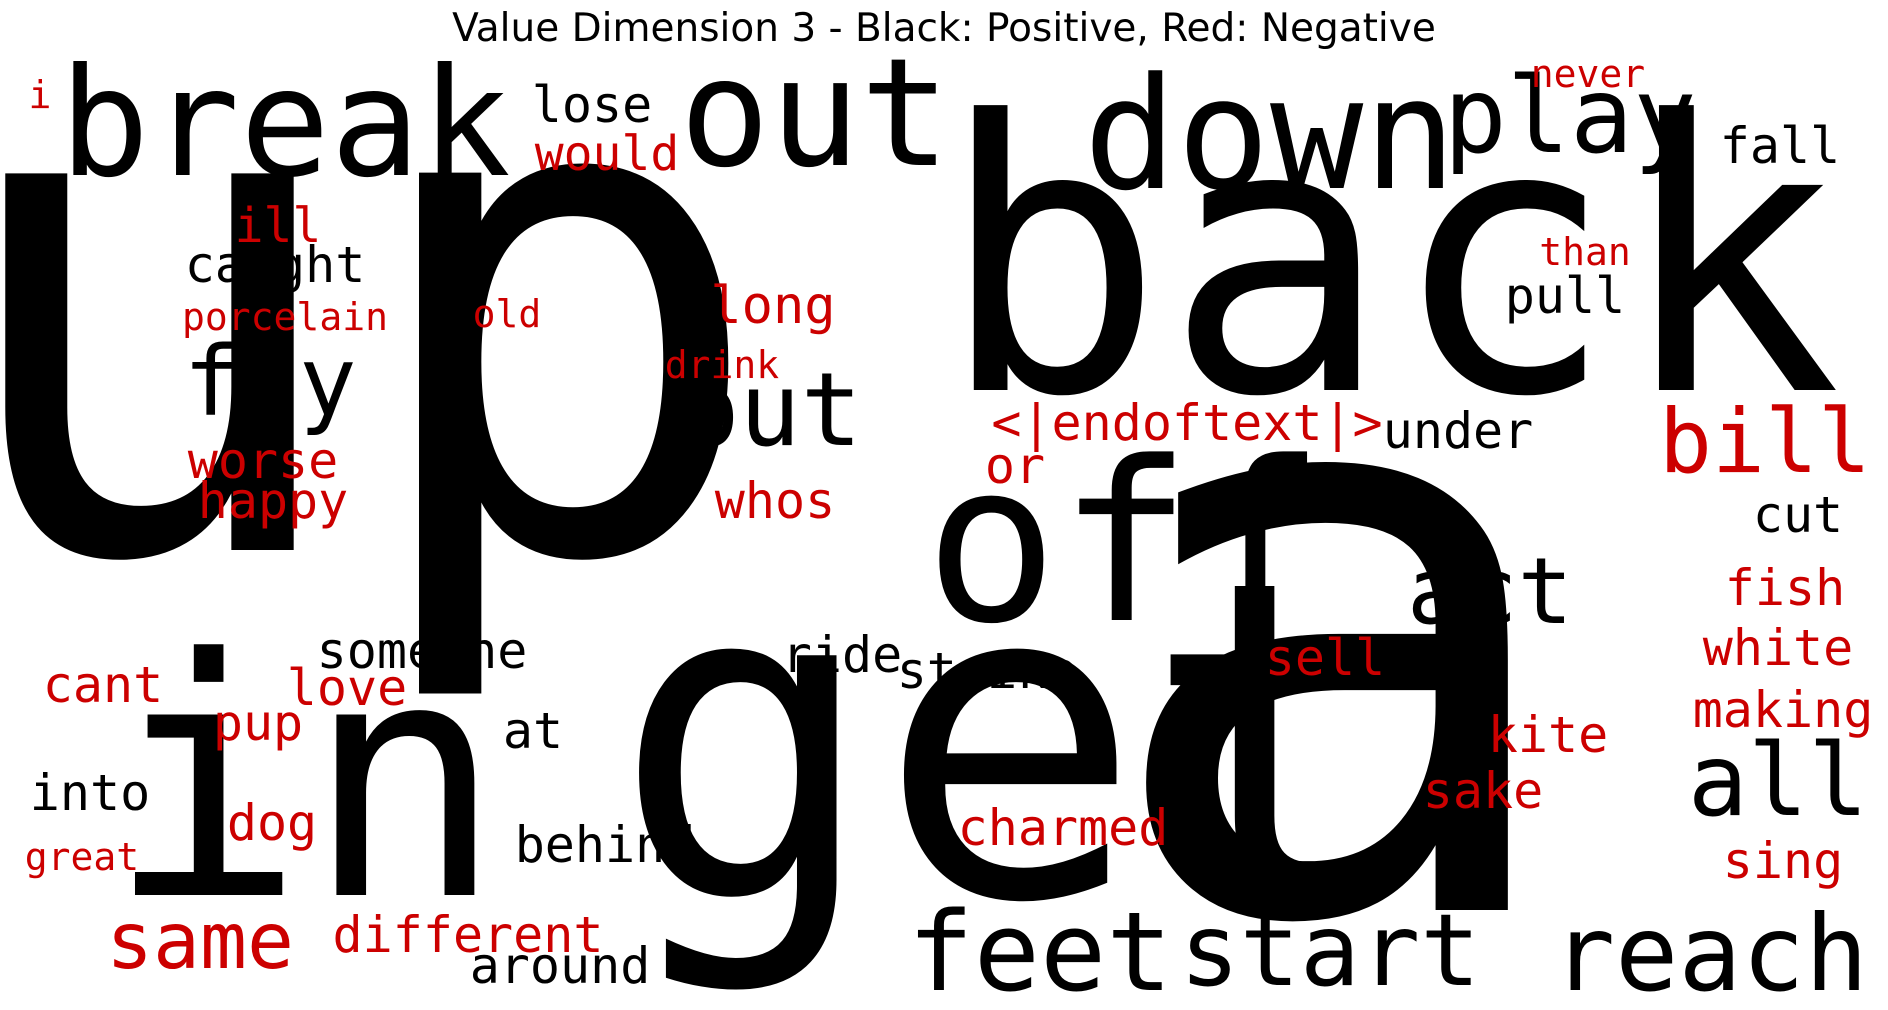  What do you see at coordinates (258, 723) in the screenshot?
I see `word-pup: pup` at bounding box center [258, 723].